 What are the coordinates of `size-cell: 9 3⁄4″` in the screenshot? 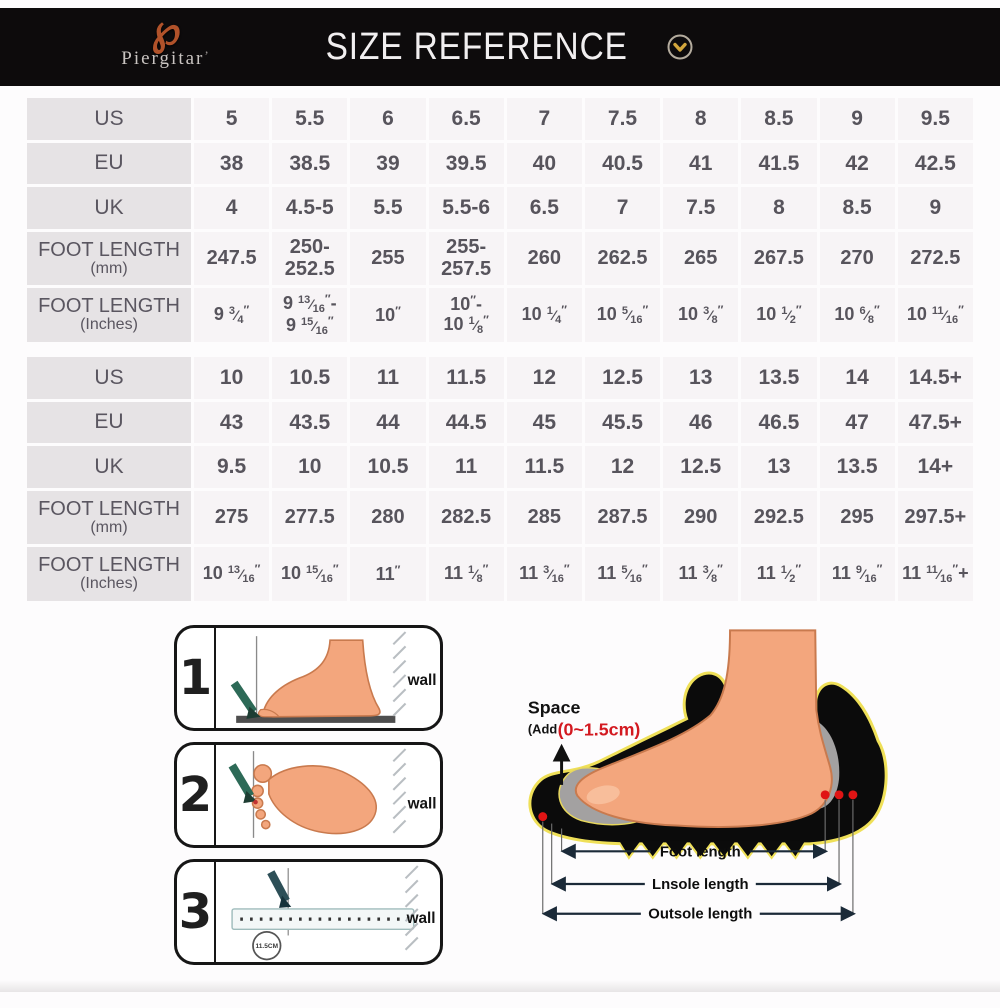 It's located at (232, 315).